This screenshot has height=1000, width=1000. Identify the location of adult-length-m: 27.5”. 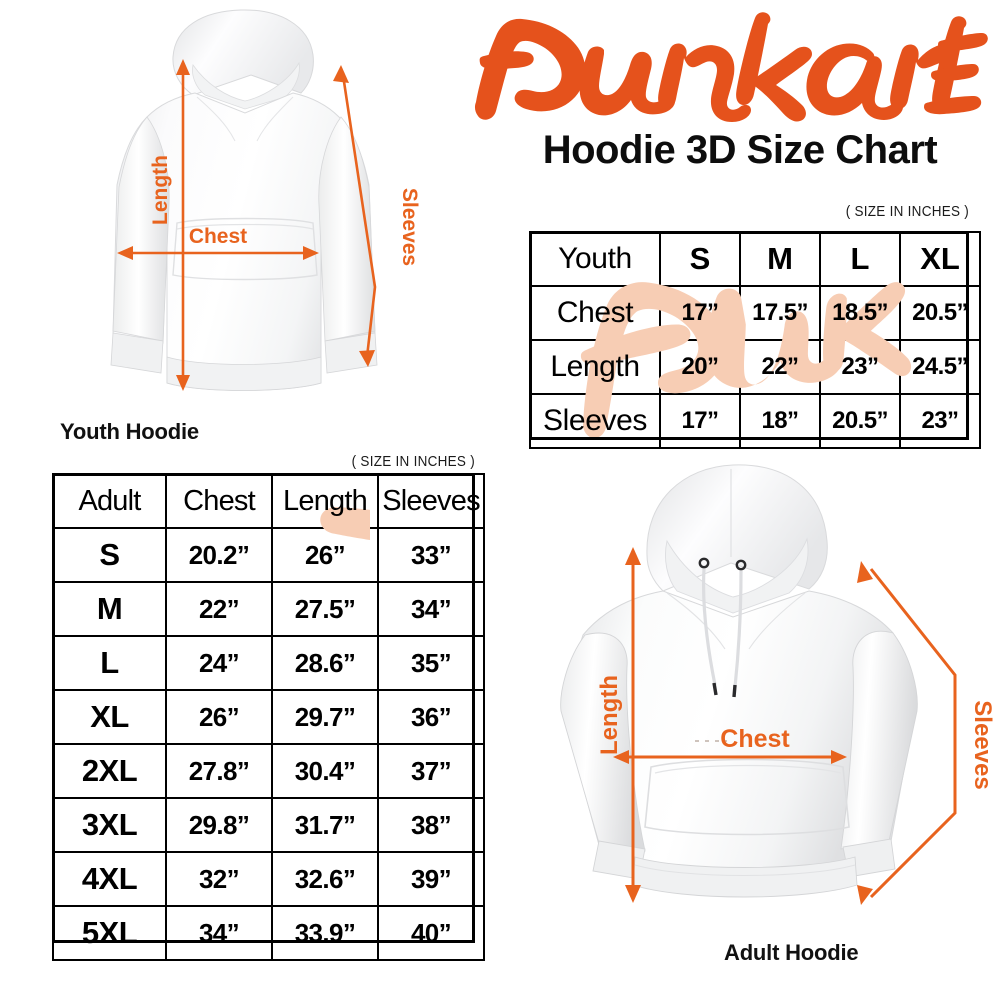
(325, 609).